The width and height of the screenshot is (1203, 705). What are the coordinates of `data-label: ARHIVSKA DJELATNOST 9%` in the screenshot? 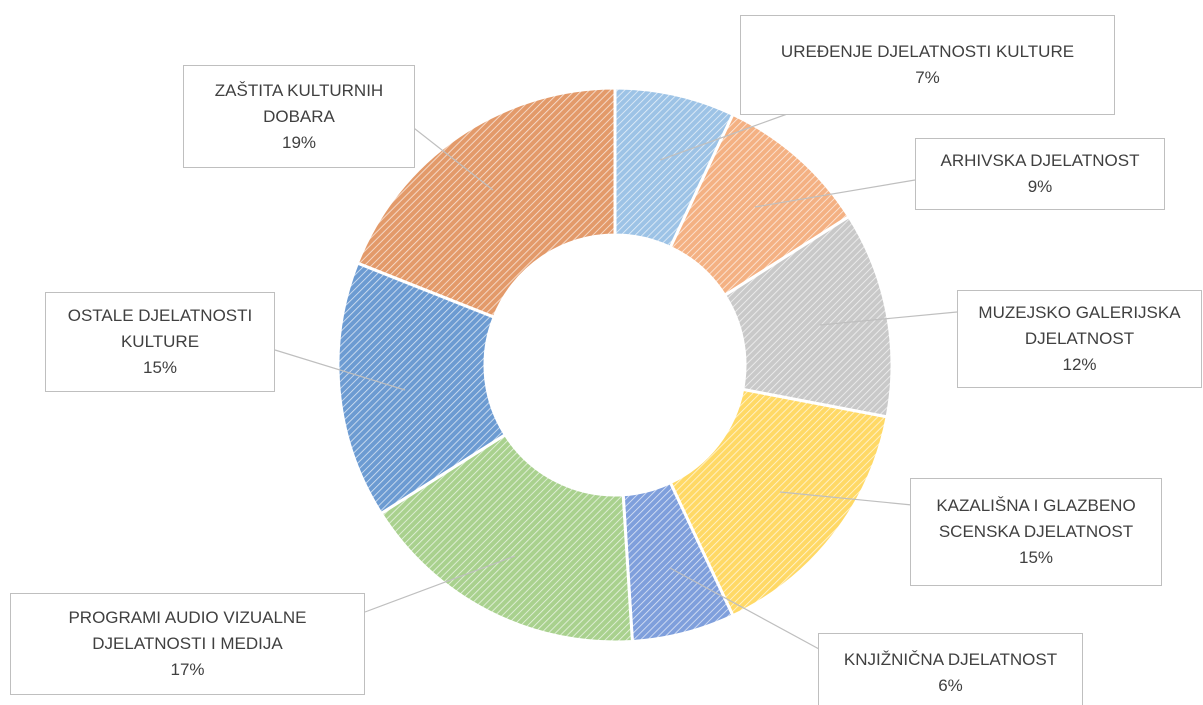 It's located at (1040, 174).